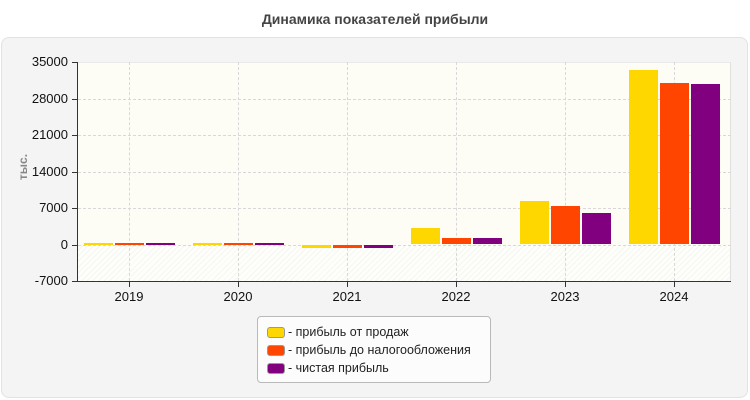  I want to click on legend-item-net-profit: - чистая прибыль, so click(328, 368).